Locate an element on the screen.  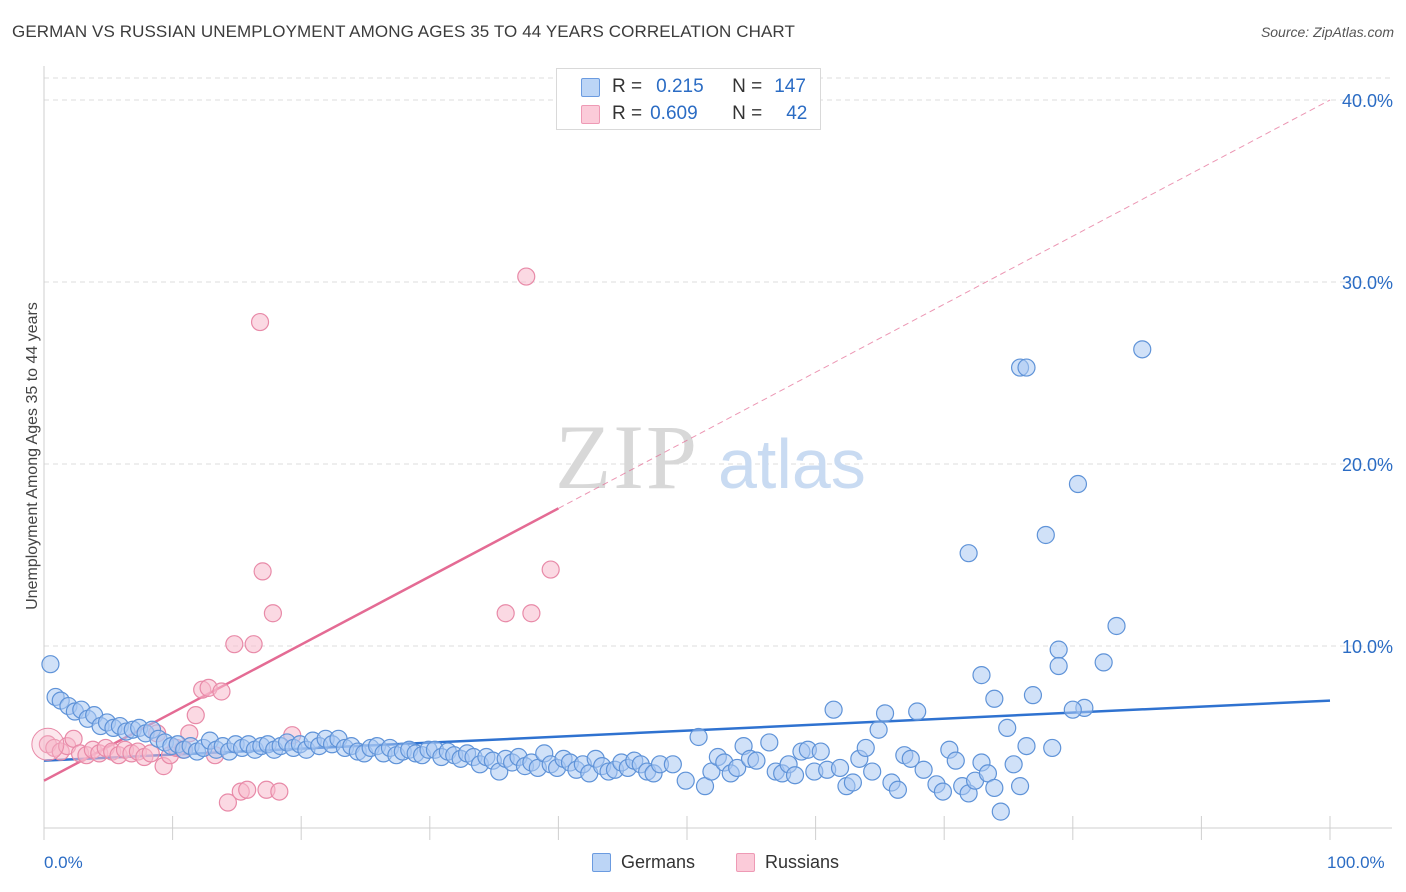
bottom-russians-swatch is located at coordinates (745, 862).